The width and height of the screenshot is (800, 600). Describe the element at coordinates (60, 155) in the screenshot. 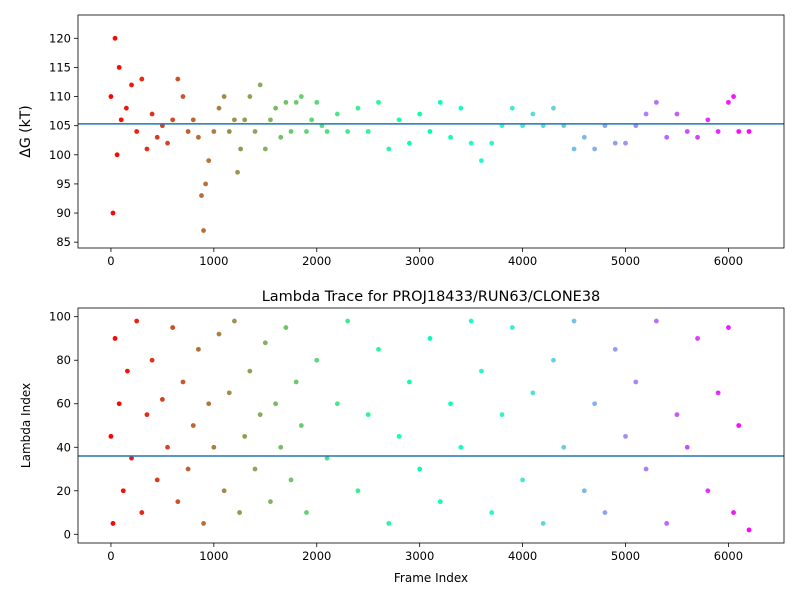

I see `delta-g-y-tick-label: 100` at that location.